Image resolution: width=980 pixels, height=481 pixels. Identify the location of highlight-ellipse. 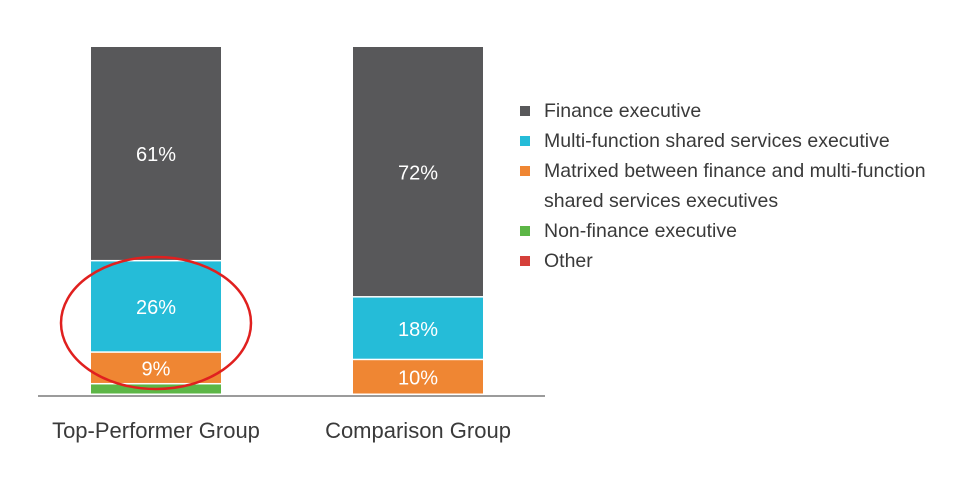
(156, 323).